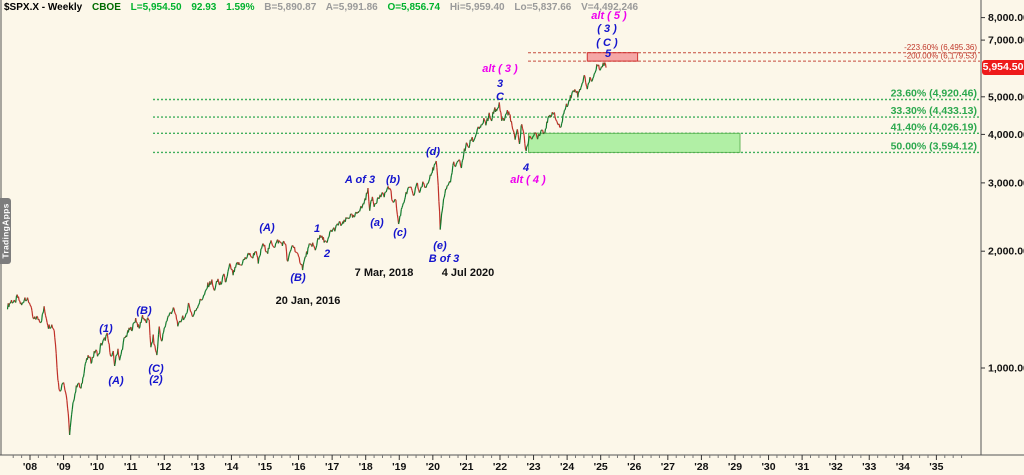 Image resolution: width=1024 pixels, height=475 pixels. I want to click on ask-price: A=5,991.86, so click(351, 7).